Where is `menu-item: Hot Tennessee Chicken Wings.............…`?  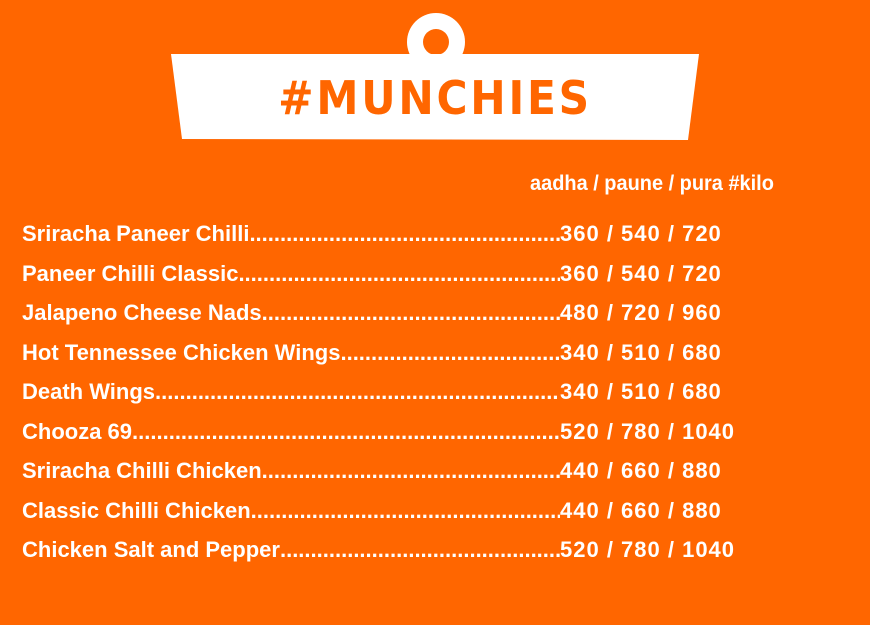 menu-item: Hot Tennessee Chicken Wings.............… is located at coordinates (402, 360).